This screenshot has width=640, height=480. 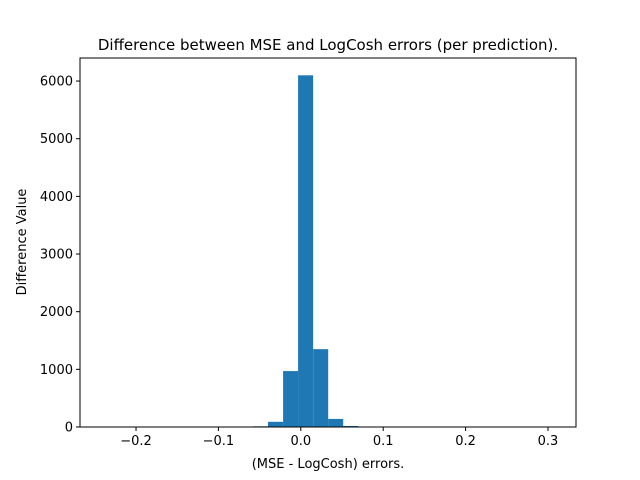 I want to click on y-axis-ticks: 0 1000 2000 3000 4000 5000 6000, so click(x=60, y=255).